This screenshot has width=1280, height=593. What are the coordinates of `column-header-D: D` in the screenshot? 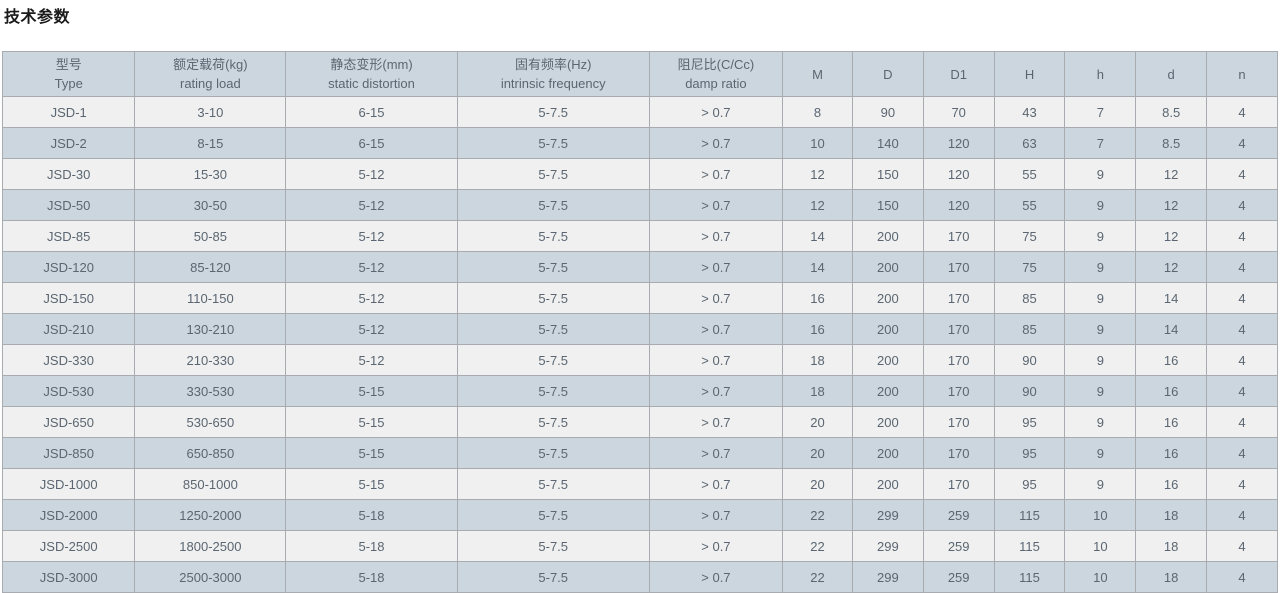 It's located at (887, 74).